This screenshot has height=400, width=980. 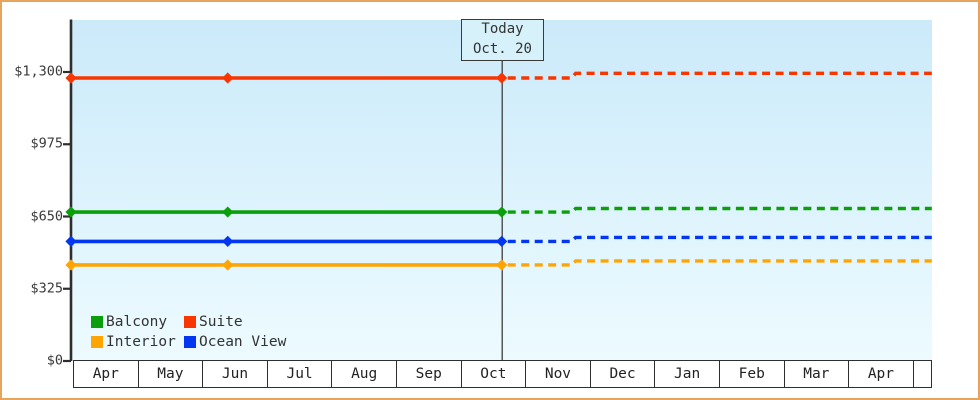 I want to click on legend-item: Balcony, so click(x=137, y=322).